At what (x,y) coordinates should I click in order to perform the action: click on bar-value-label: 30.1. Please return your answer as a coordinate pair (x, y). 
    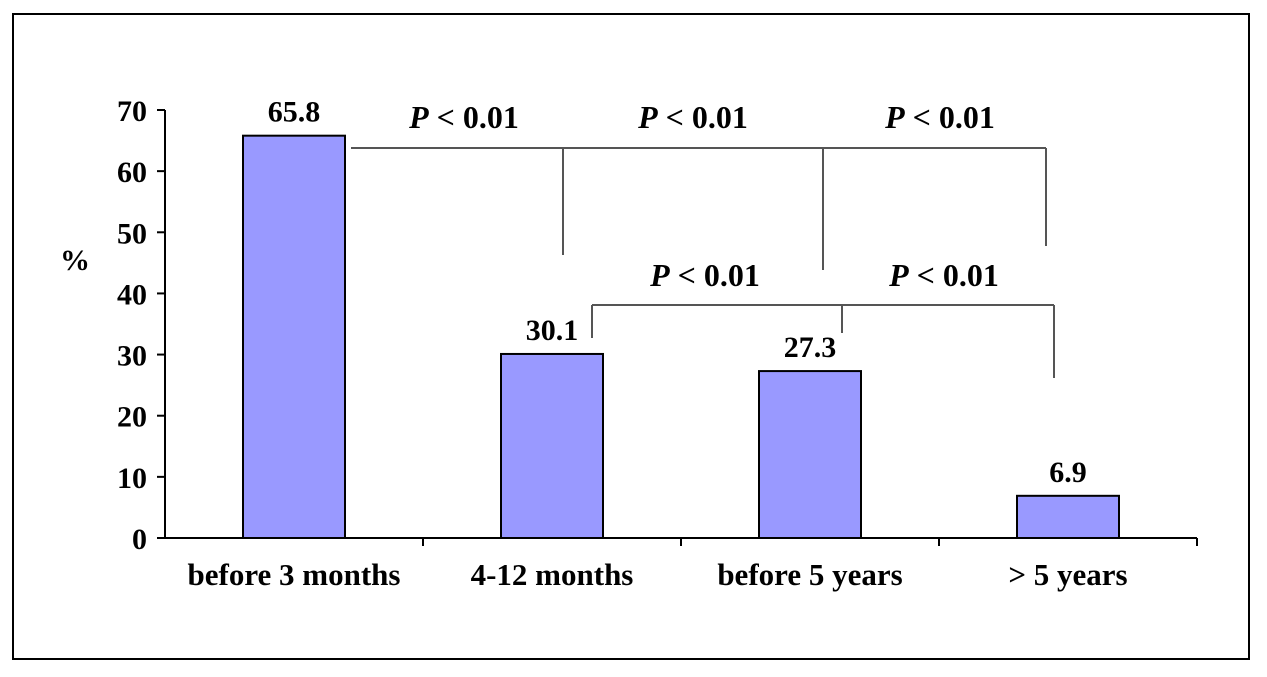
    Looking at the image, I should click on (552, 330).